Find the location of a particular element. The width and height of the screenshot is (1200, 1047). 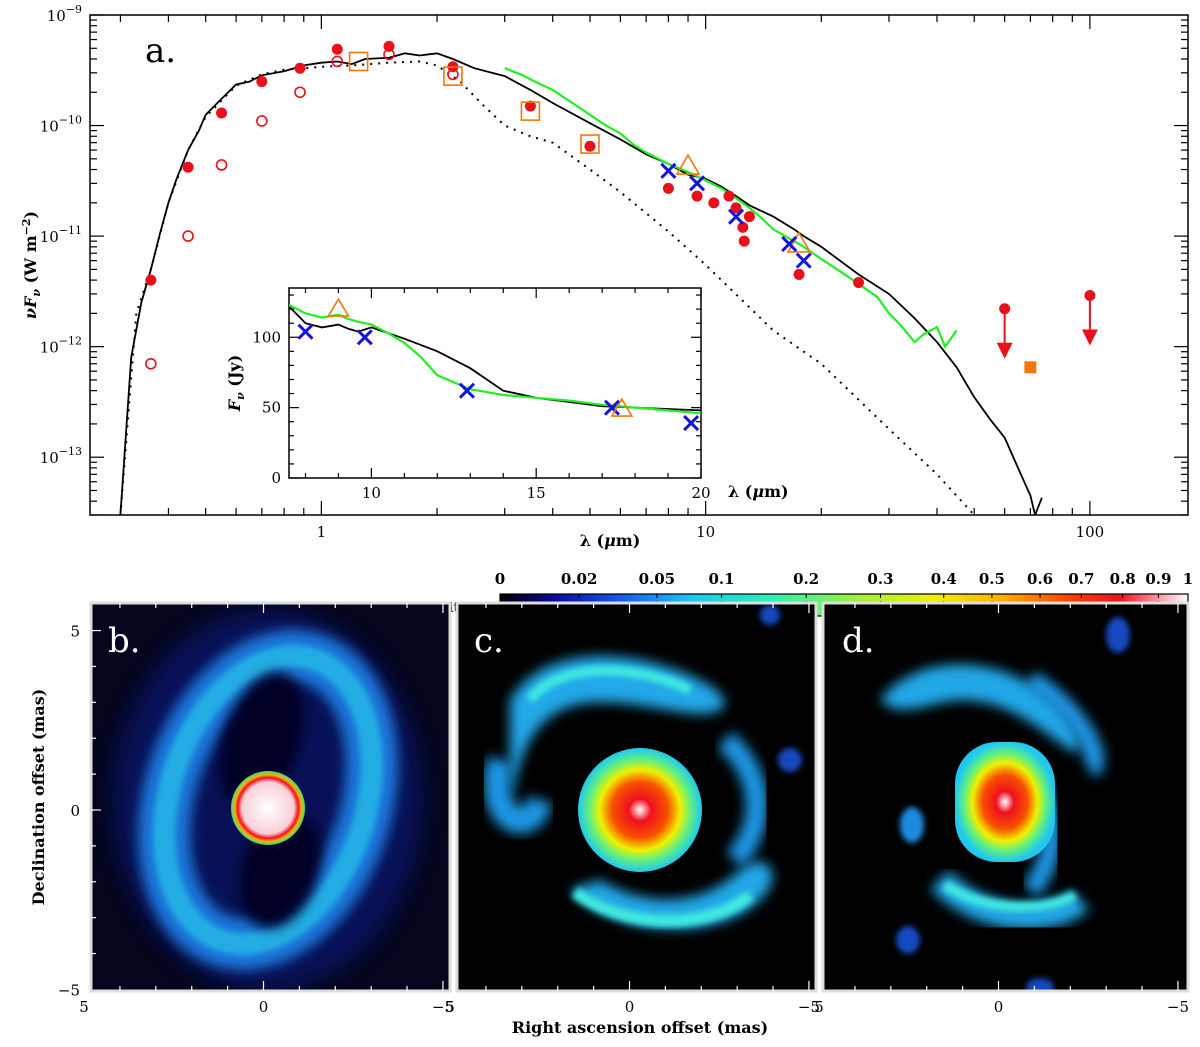

image-panel-c: c. is located at coordinates (636, 797).